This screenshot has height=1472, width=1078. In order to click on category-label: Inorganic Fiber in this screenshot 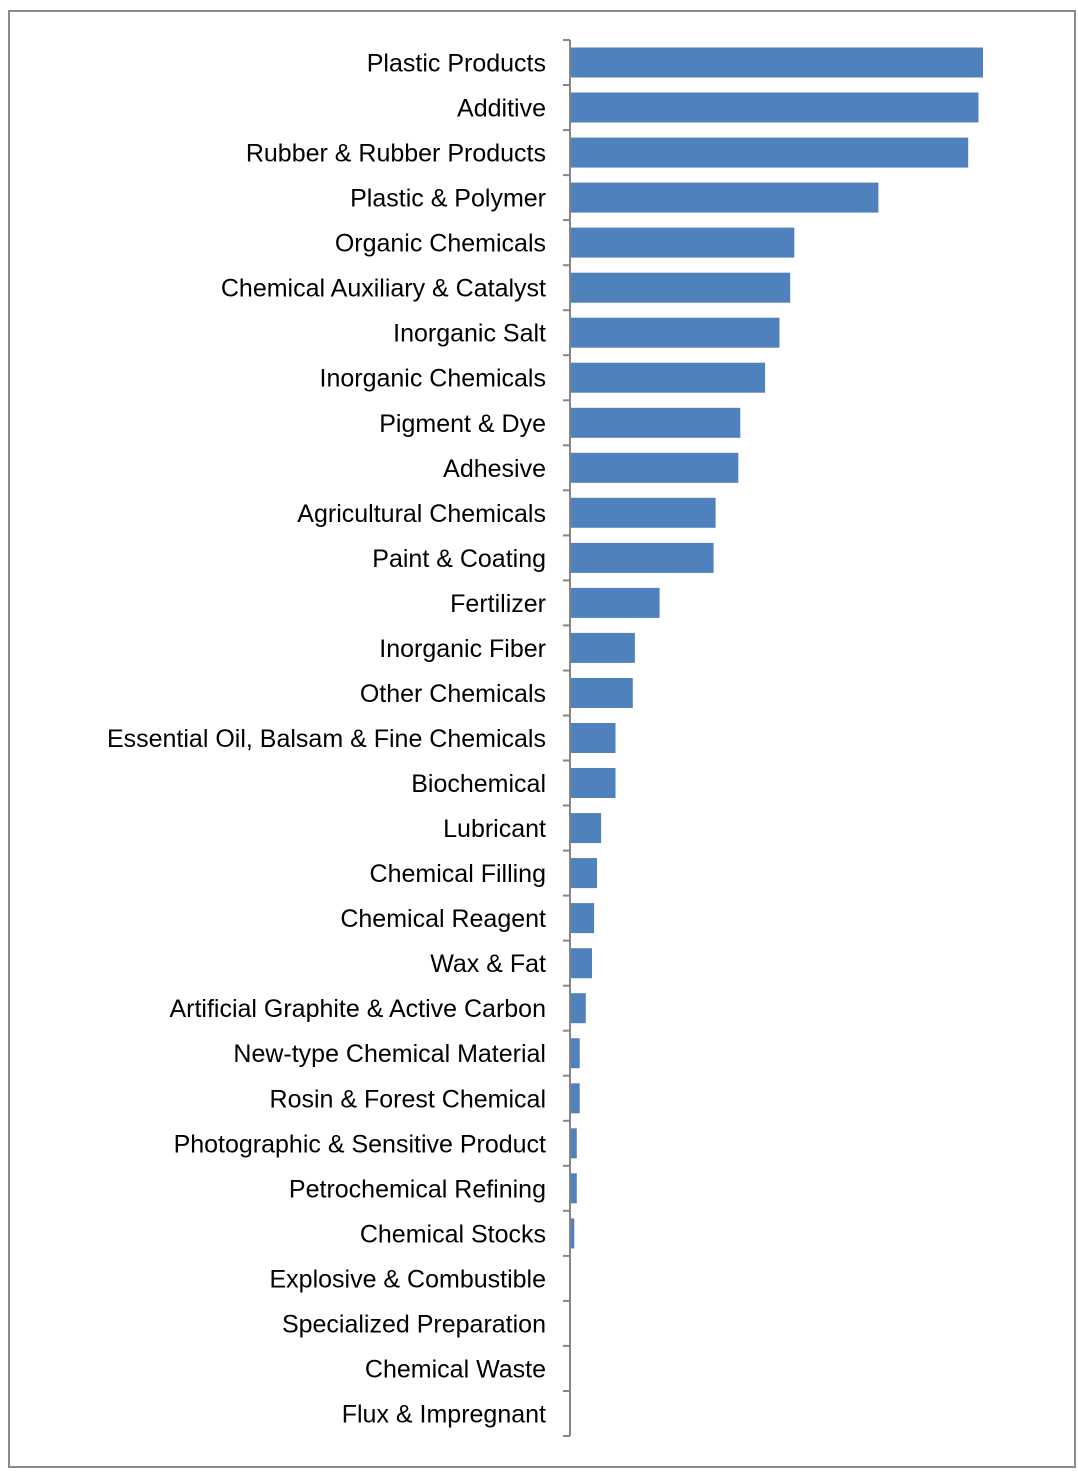, I will do `click(462, 649)`.